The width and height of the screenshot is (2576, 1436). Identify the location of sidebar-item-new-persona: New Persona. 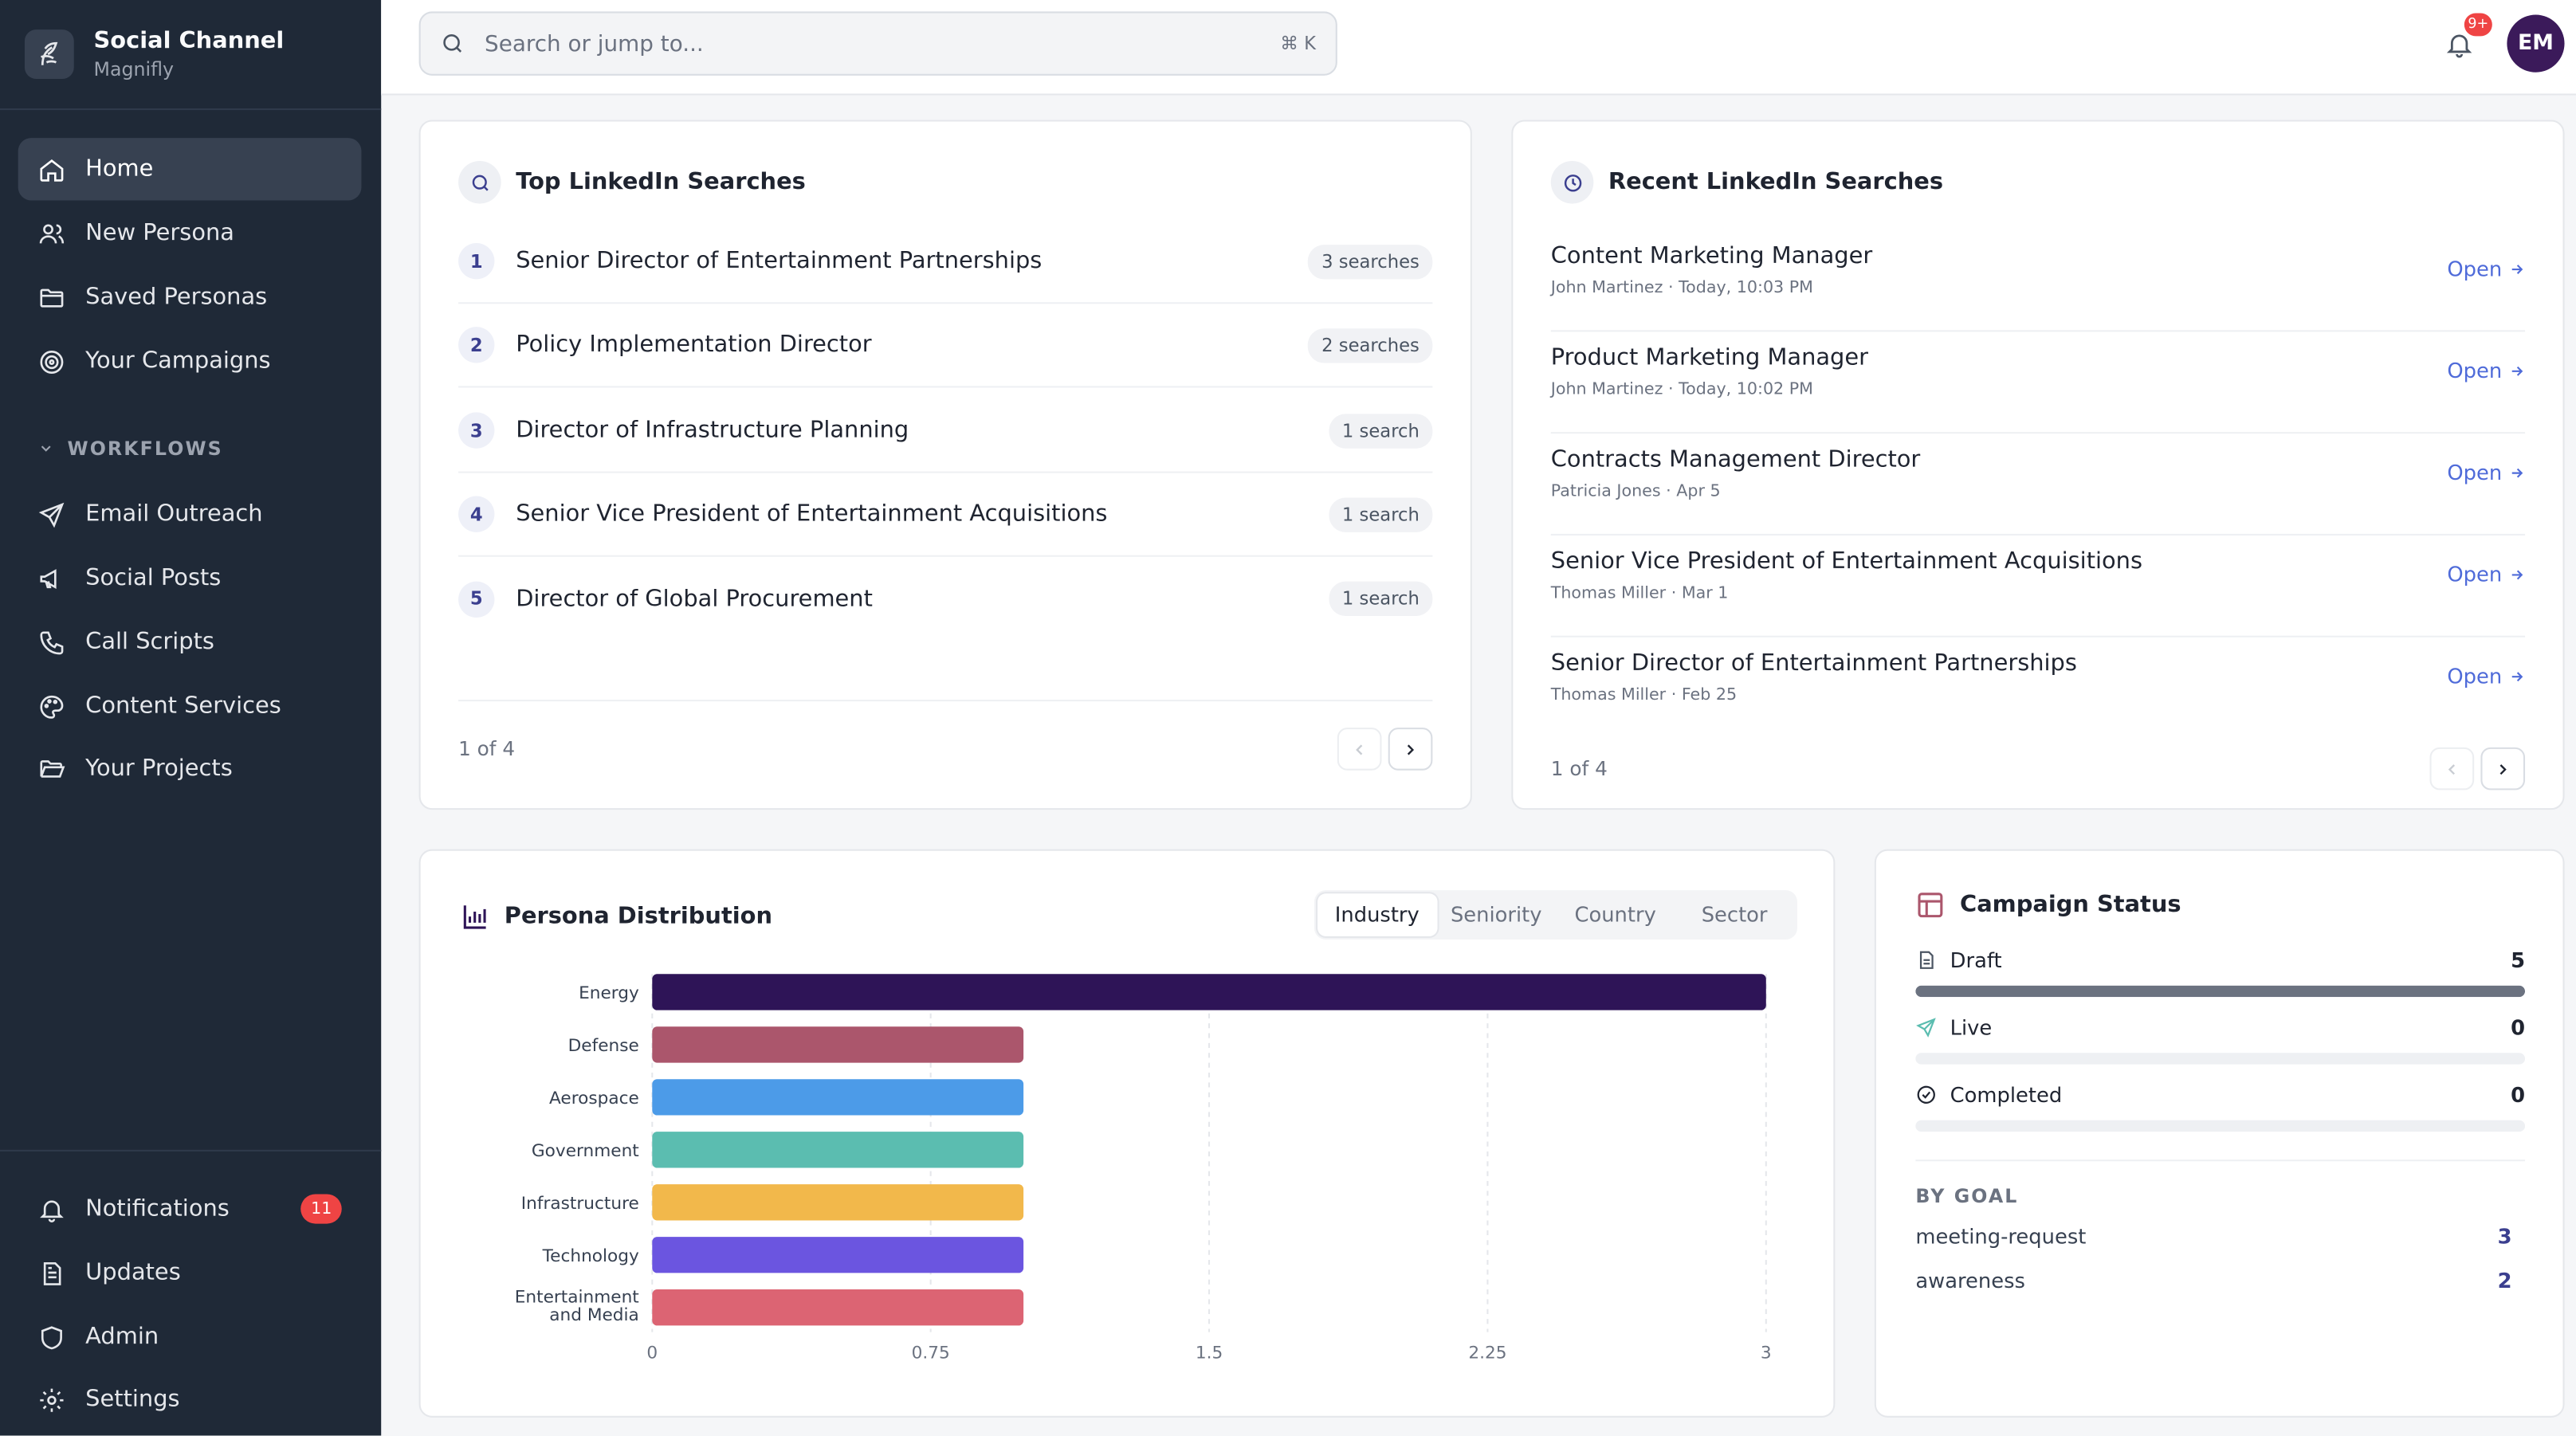
(190, 233).